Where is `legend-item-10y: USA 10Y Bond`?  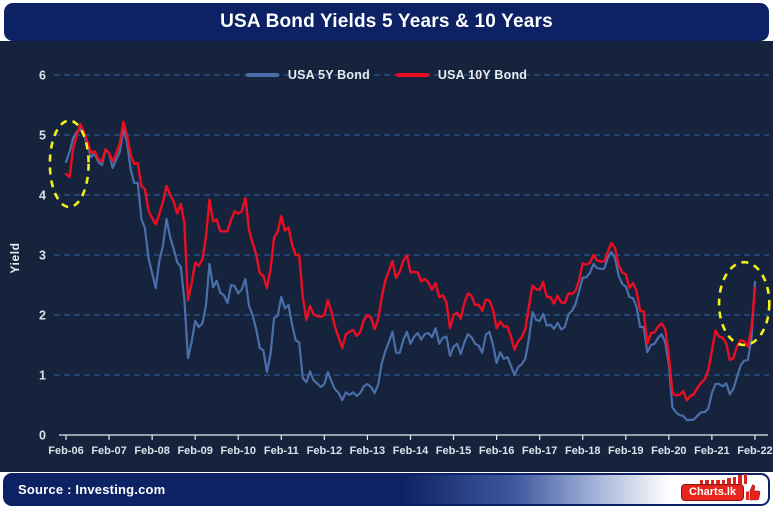 legend-item-10y: USA 10Y Bond is located at coordinates (461, 75).